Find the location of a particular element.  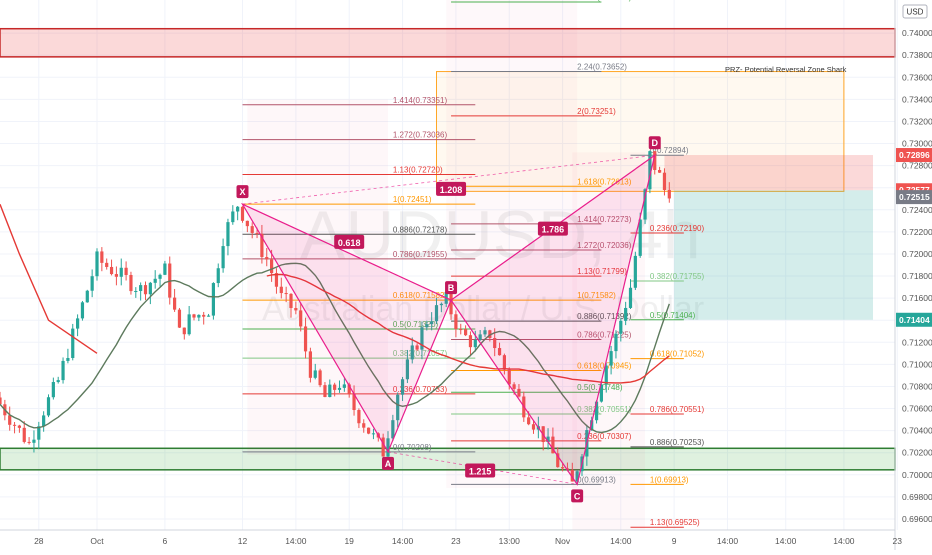

fib-label: 0.382(0.70551) is located at coordinates (604, 409).